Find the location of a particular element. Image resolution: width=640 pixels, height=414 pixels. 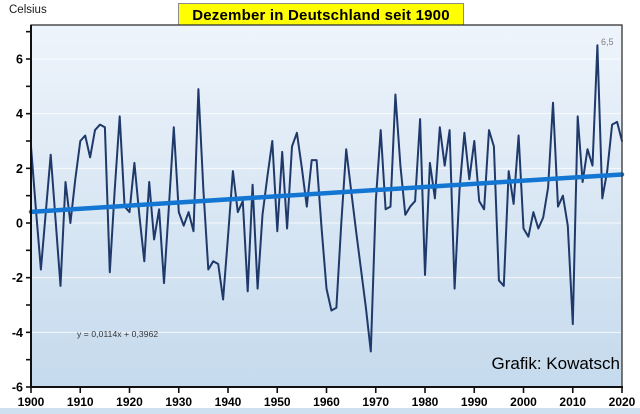

svg-text: 2010 is located at coordinates (572, 402).